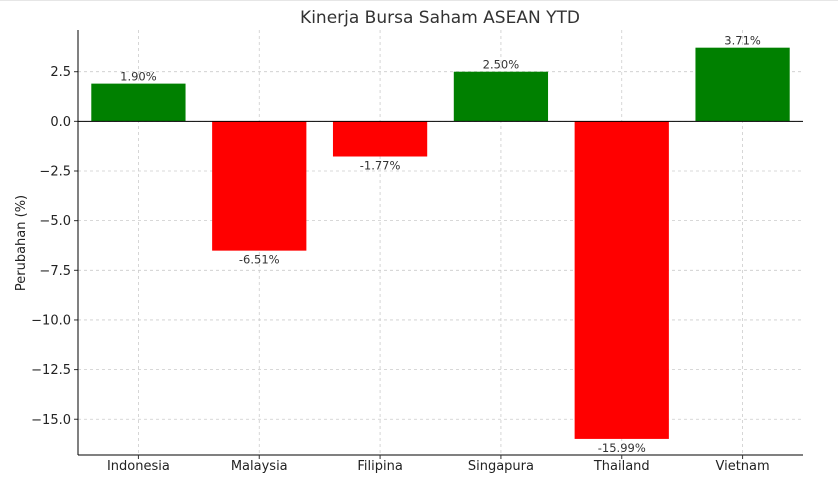  What do you see at coordinates (55, 172) in the screenshot?
I see `y-tick-label: −2.5` at bounding box center [55, 172].